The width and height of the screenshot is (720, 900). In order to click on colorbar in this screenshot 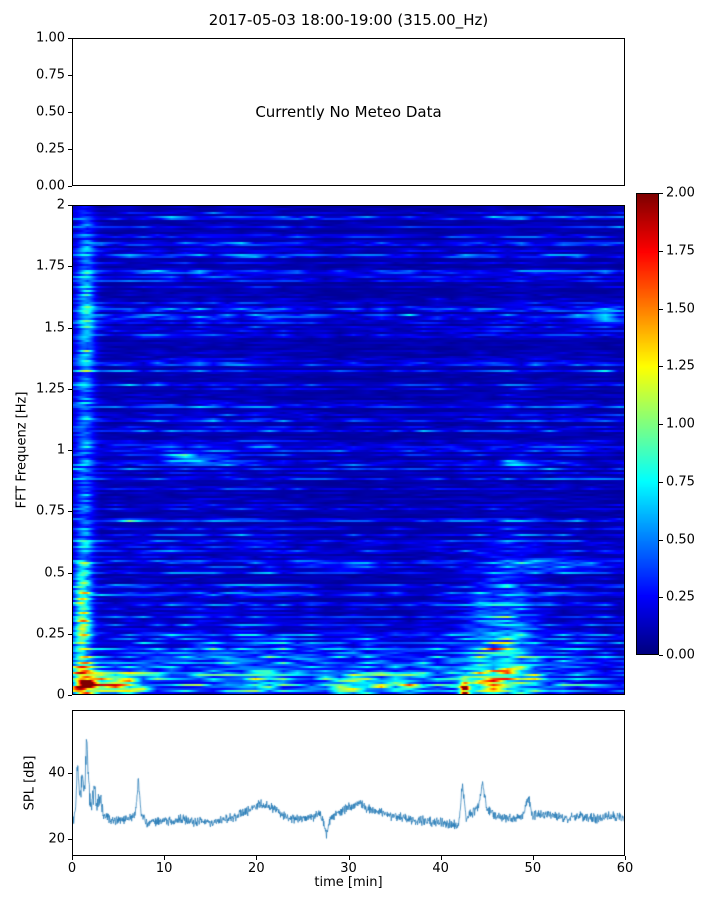, I will do `click(647, 424)`.